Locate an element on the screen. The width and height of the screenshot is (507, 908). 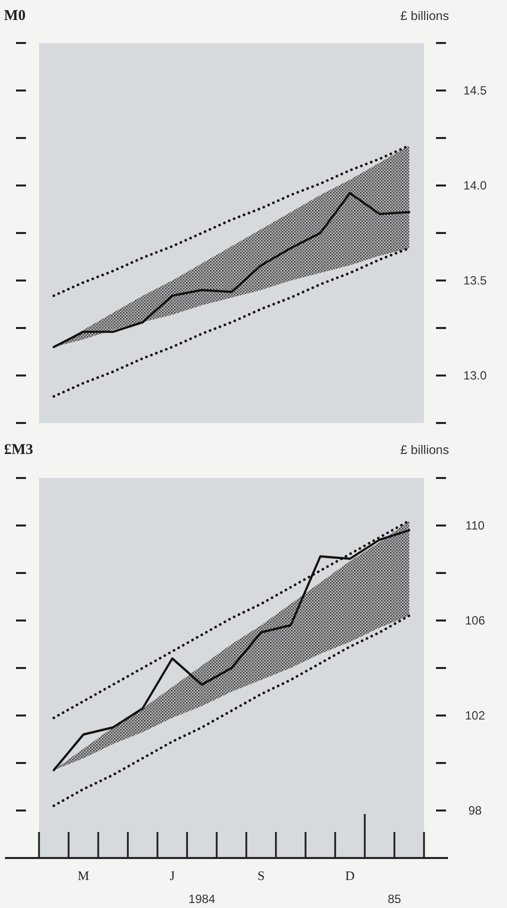
chart-title: M0 is located at coordinates (15, 16).